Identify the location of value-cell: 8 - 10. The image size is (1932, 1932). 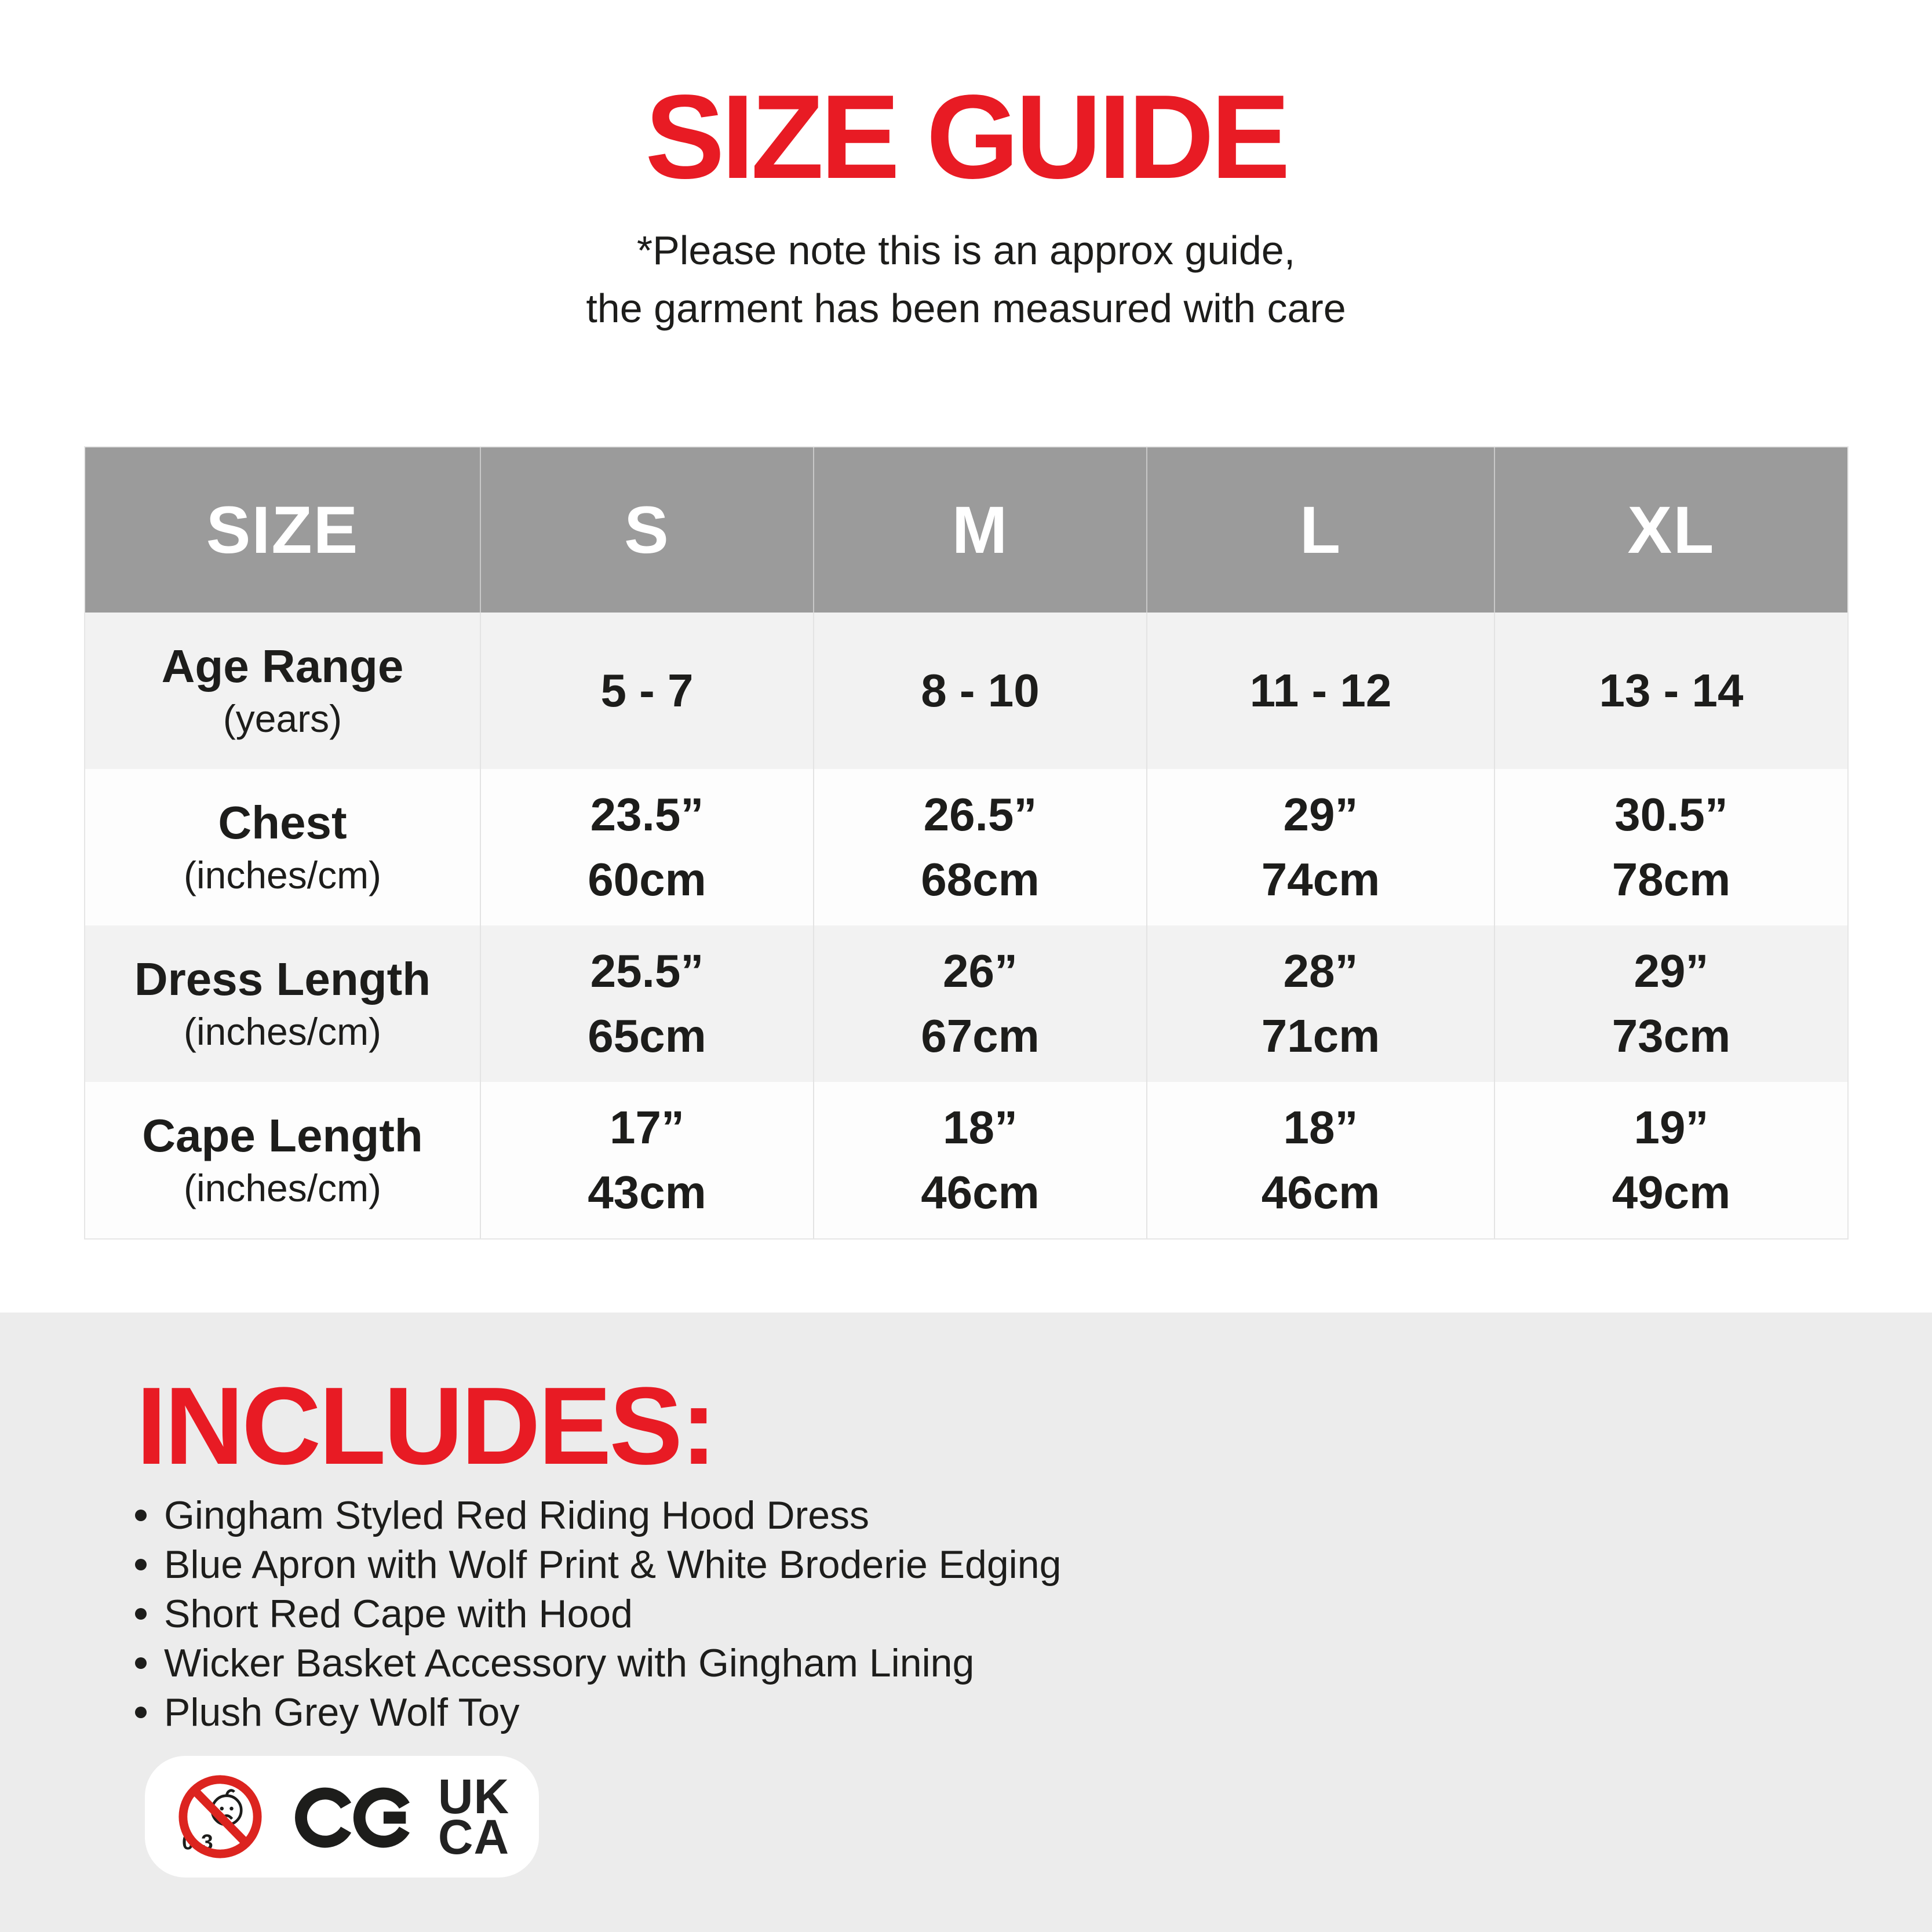
(981, 691).